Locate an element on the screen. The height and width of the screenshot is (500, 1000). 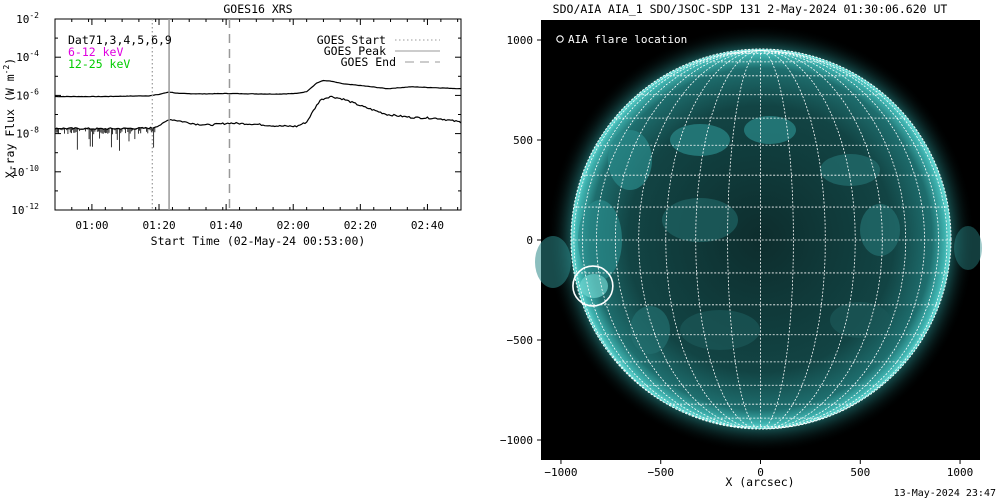
aia-x-axis-title: X (arcsec) is located at coordinates (759, 482).